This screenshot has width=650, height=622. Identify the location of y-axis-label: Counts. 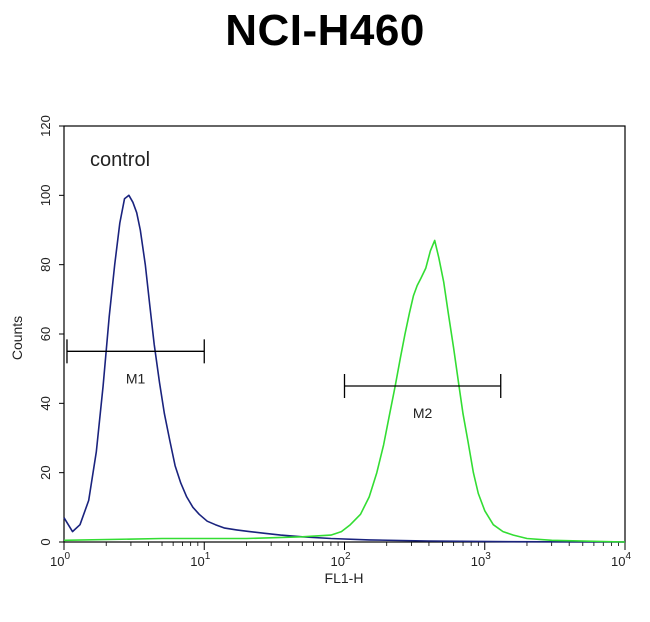
(17, 338).